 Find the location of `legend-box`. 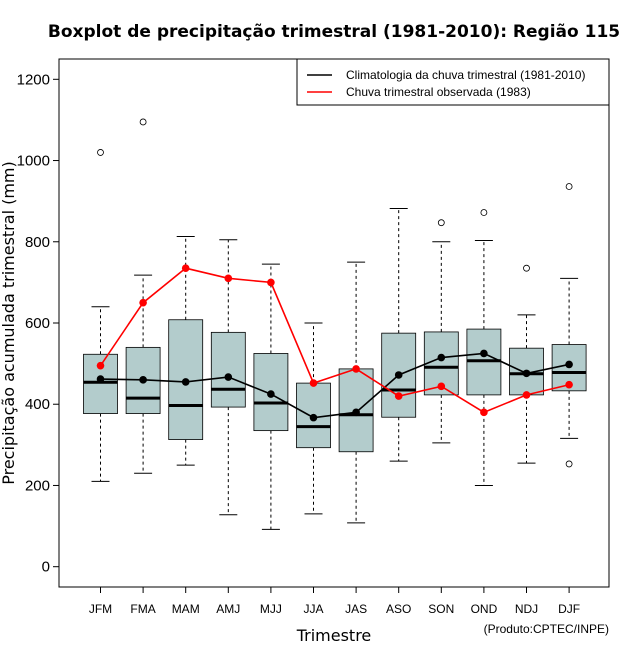

legend-box is located at coordinates (453, 82).